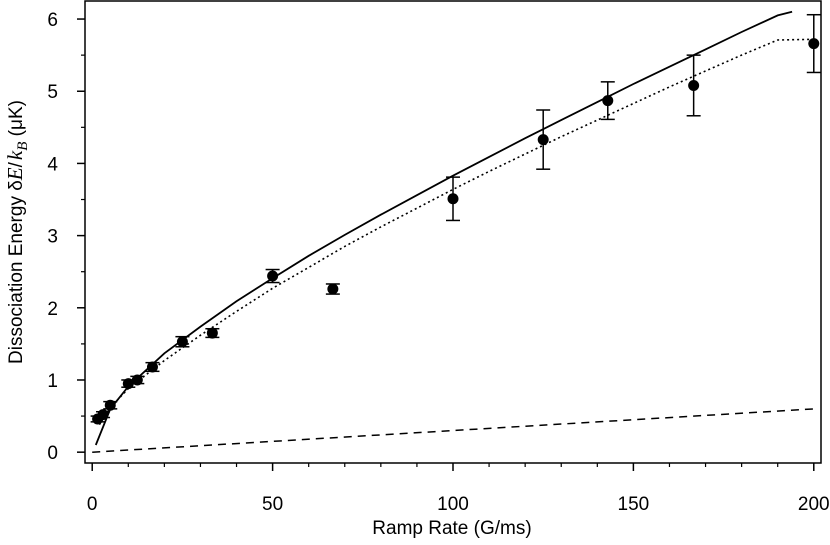 This screenshot has width=830, height=545. Describe the element at coordinates (52, 164) in the screenshot. I see `y-tick-label: 4` at that location.